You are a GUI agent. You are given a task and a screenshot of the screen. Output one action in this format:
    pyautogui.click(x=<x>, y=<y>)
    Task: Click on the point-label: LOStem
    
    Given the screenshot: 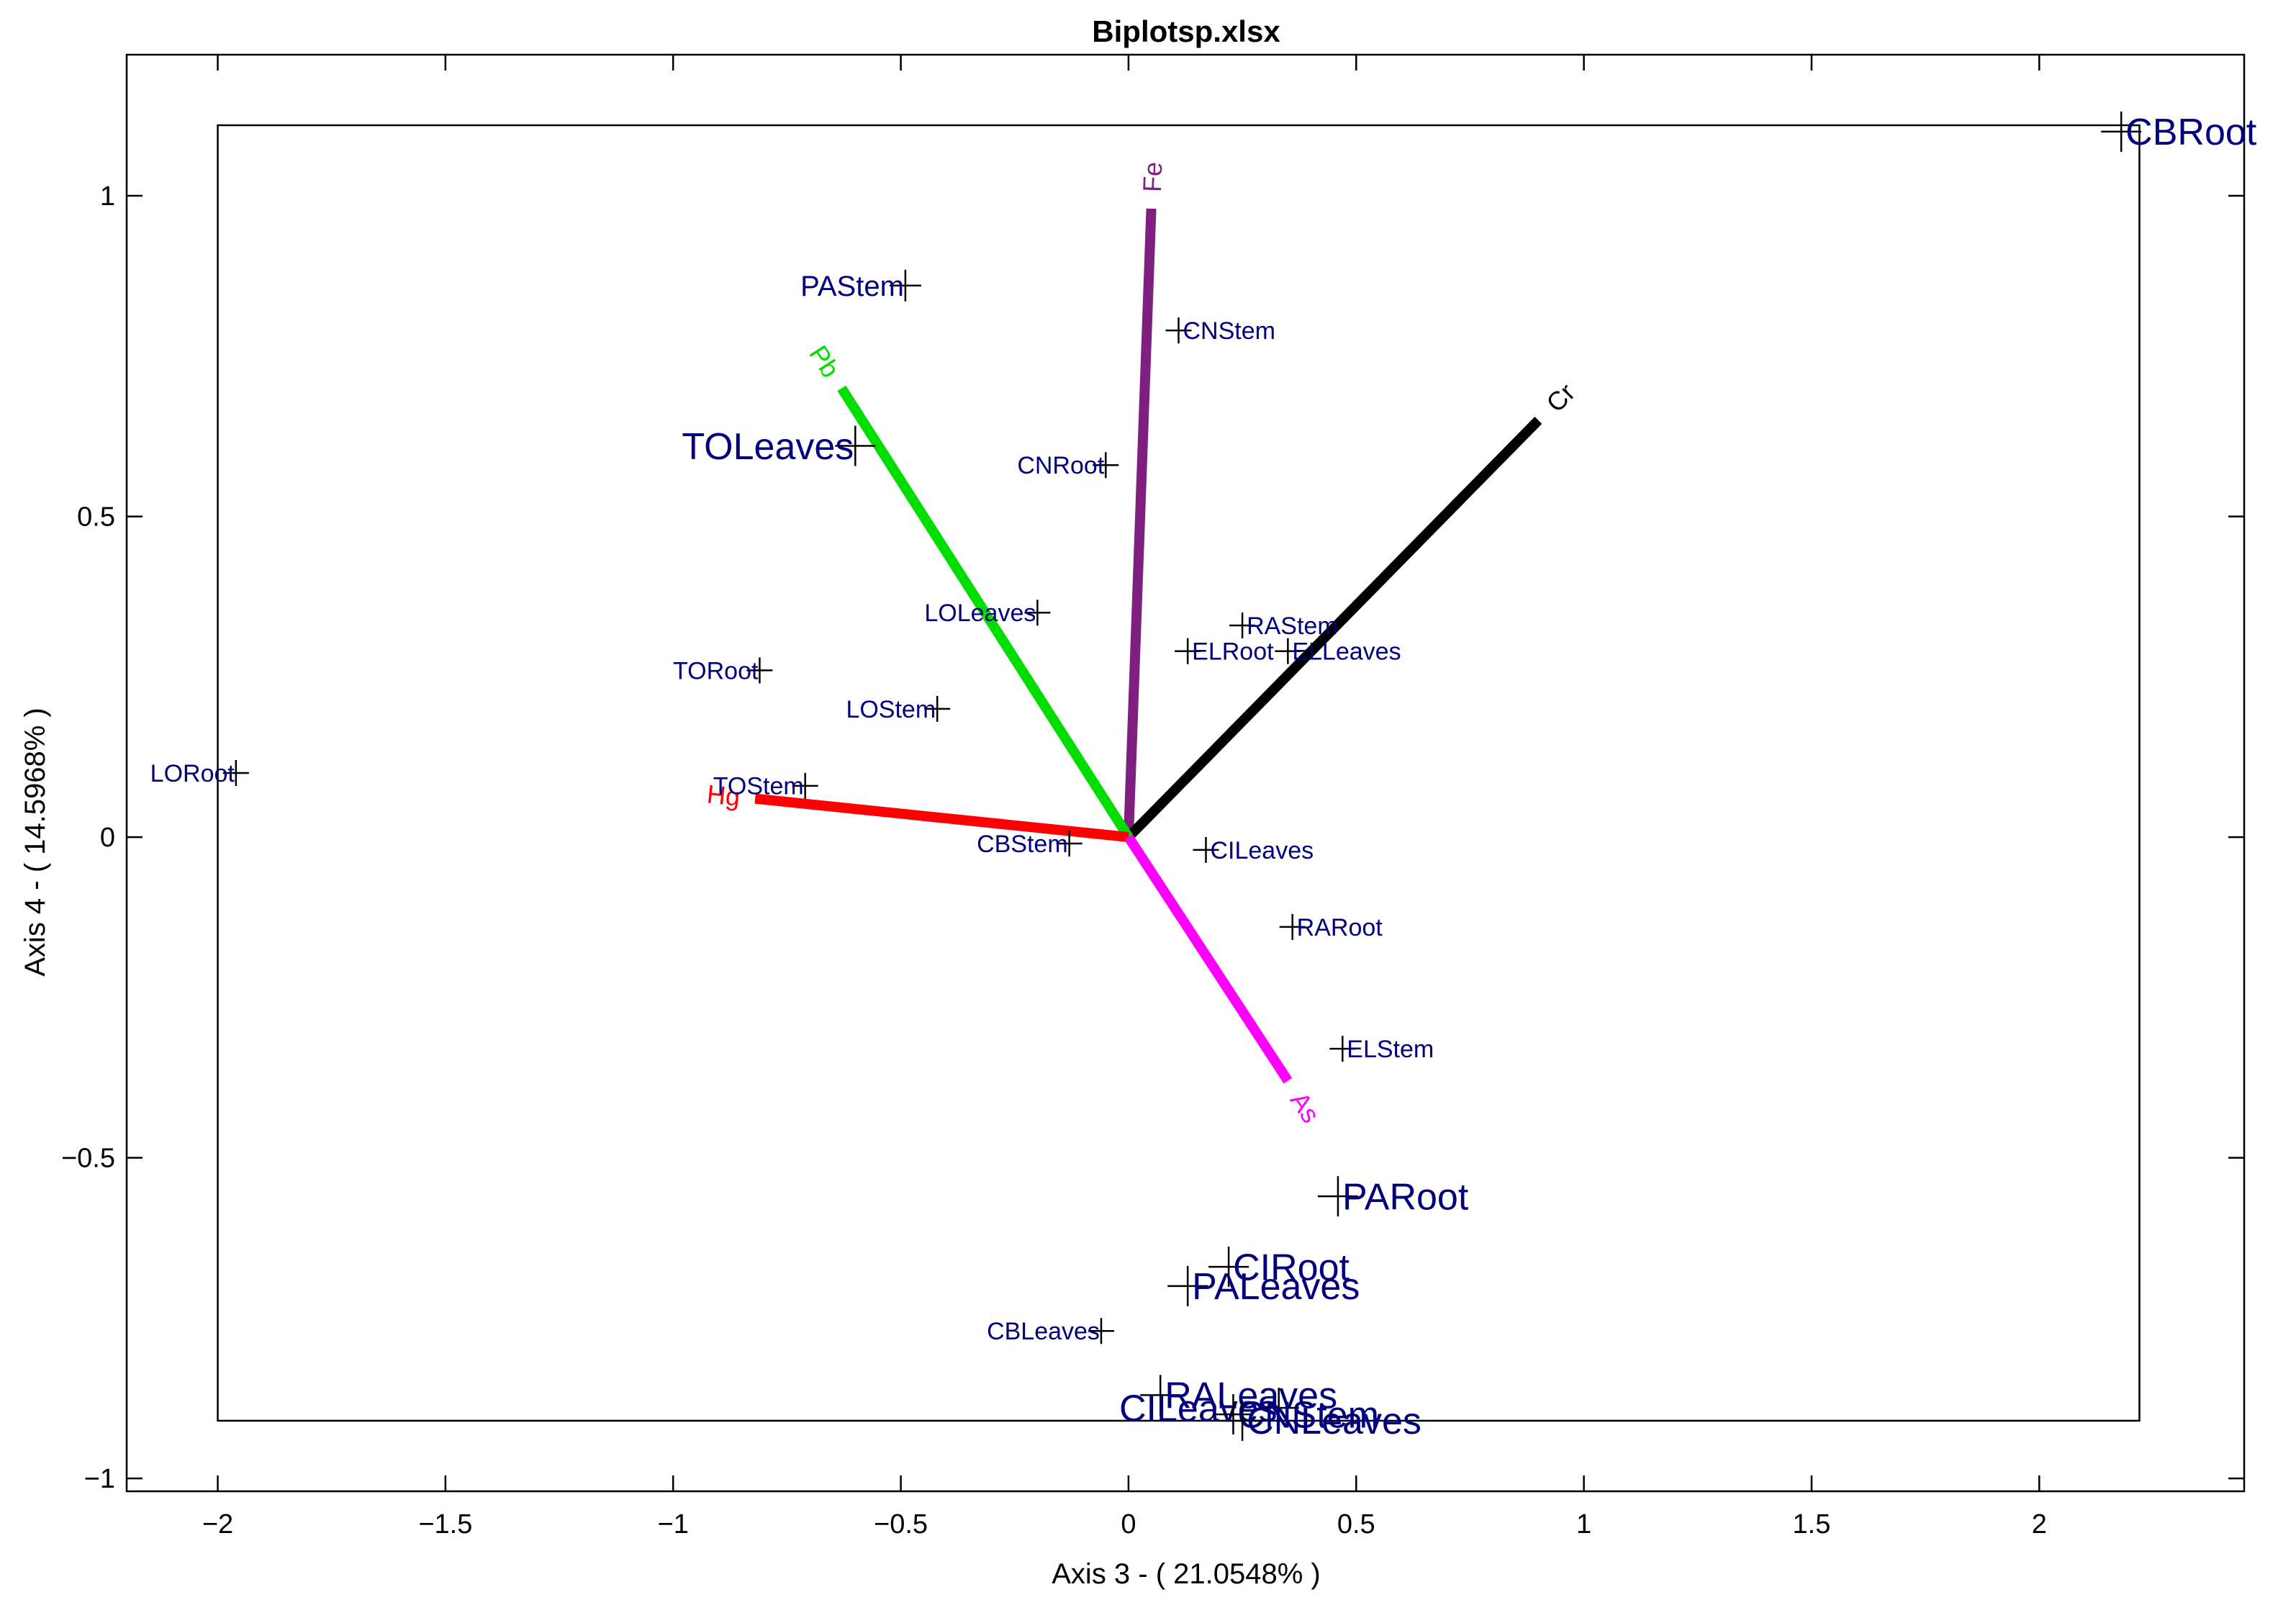 What is the action you would take?
    pyautogui.click(x=891, y=709)
    